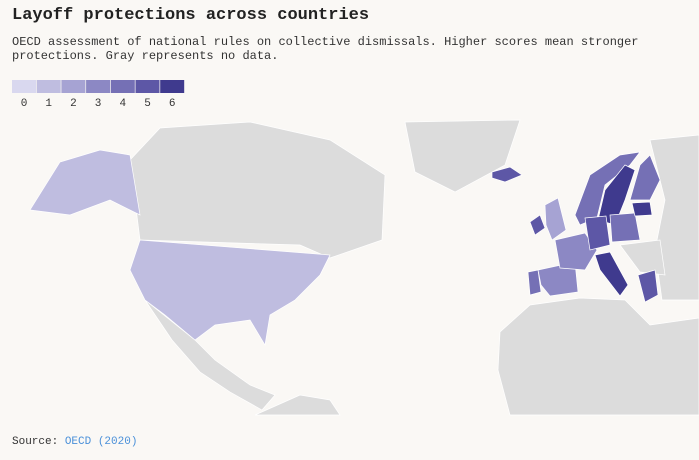  What do you see at coordinates (191, 15) in the screenshot?
I see `title: Layoff protections across countries` at bounding box center [191, 15].